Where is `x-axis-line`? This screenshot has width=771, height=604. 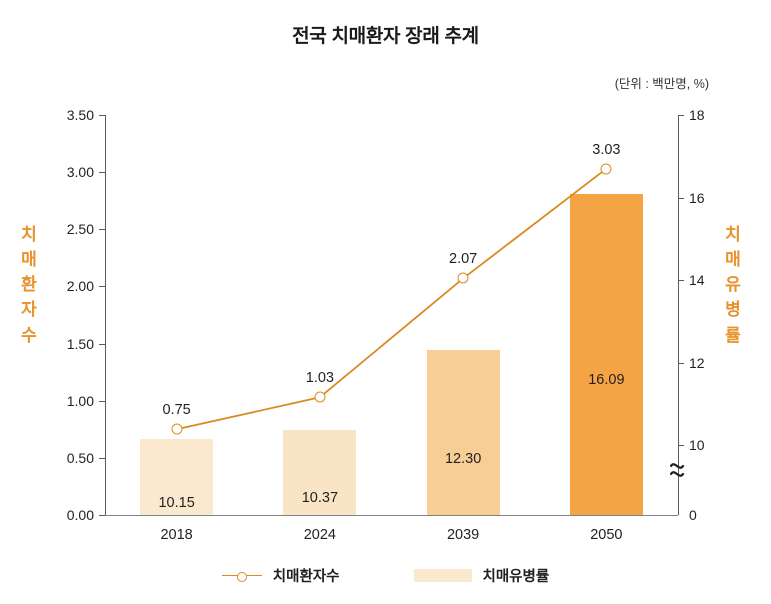 x-axis-line is located at coordinates (391, 515).